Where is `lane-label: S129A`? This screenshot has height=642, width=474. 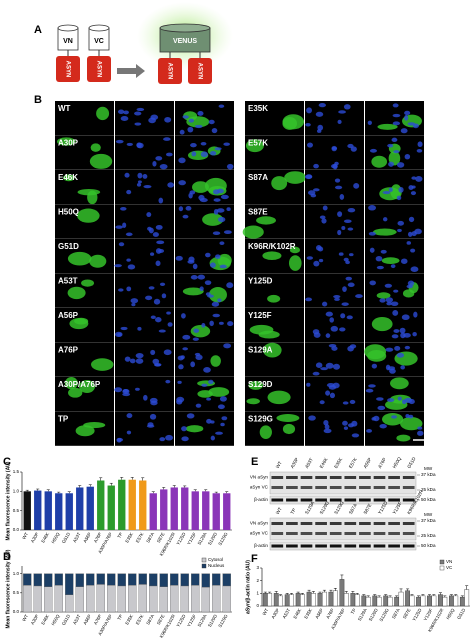 lane-label: S129A is located at coordinates (310, 507).